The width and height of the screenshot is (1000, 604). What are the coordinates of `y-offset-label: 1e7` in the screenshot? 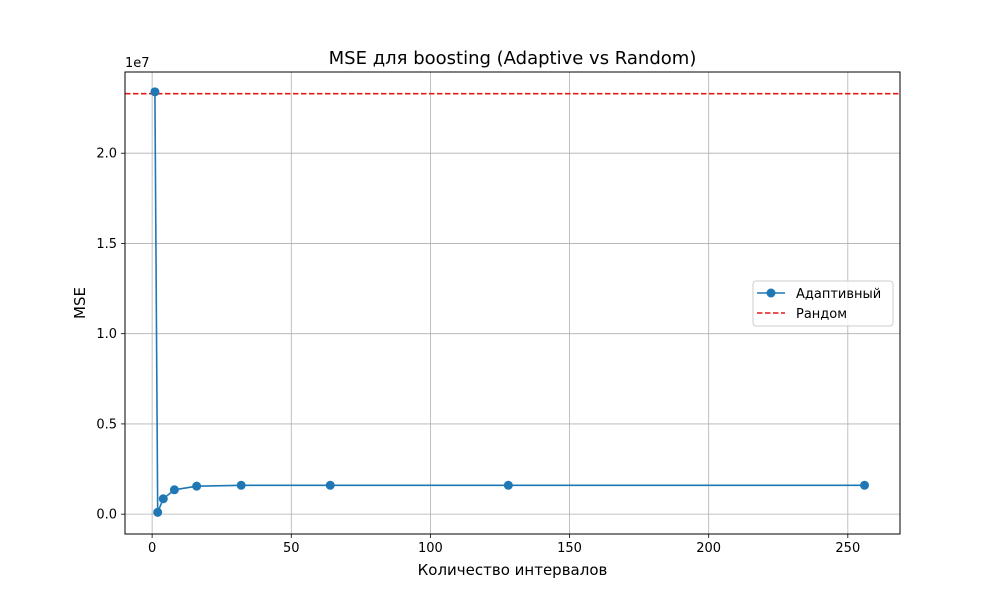 It's located at (137, 63).